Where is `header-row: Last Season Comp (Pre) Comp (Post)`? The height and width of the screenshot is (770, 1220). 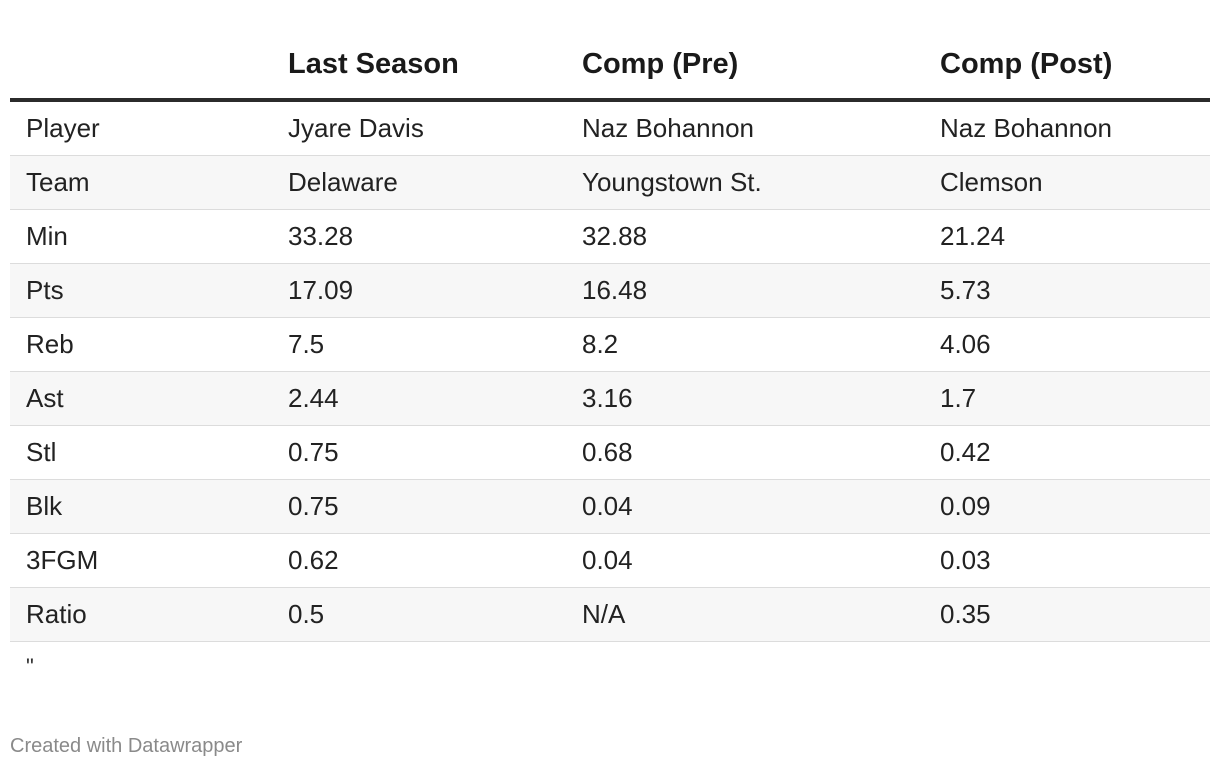 header-row: Last Season Comp (Pre) Comp (Post) is located at coordinates (610, 66).